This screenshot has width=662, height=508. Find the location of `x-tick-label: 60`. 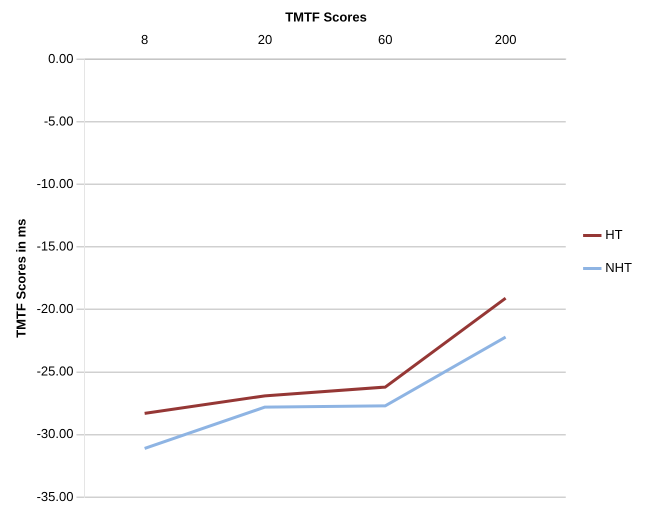

x-tick-label: 60 is located at coordinates (385, 39).